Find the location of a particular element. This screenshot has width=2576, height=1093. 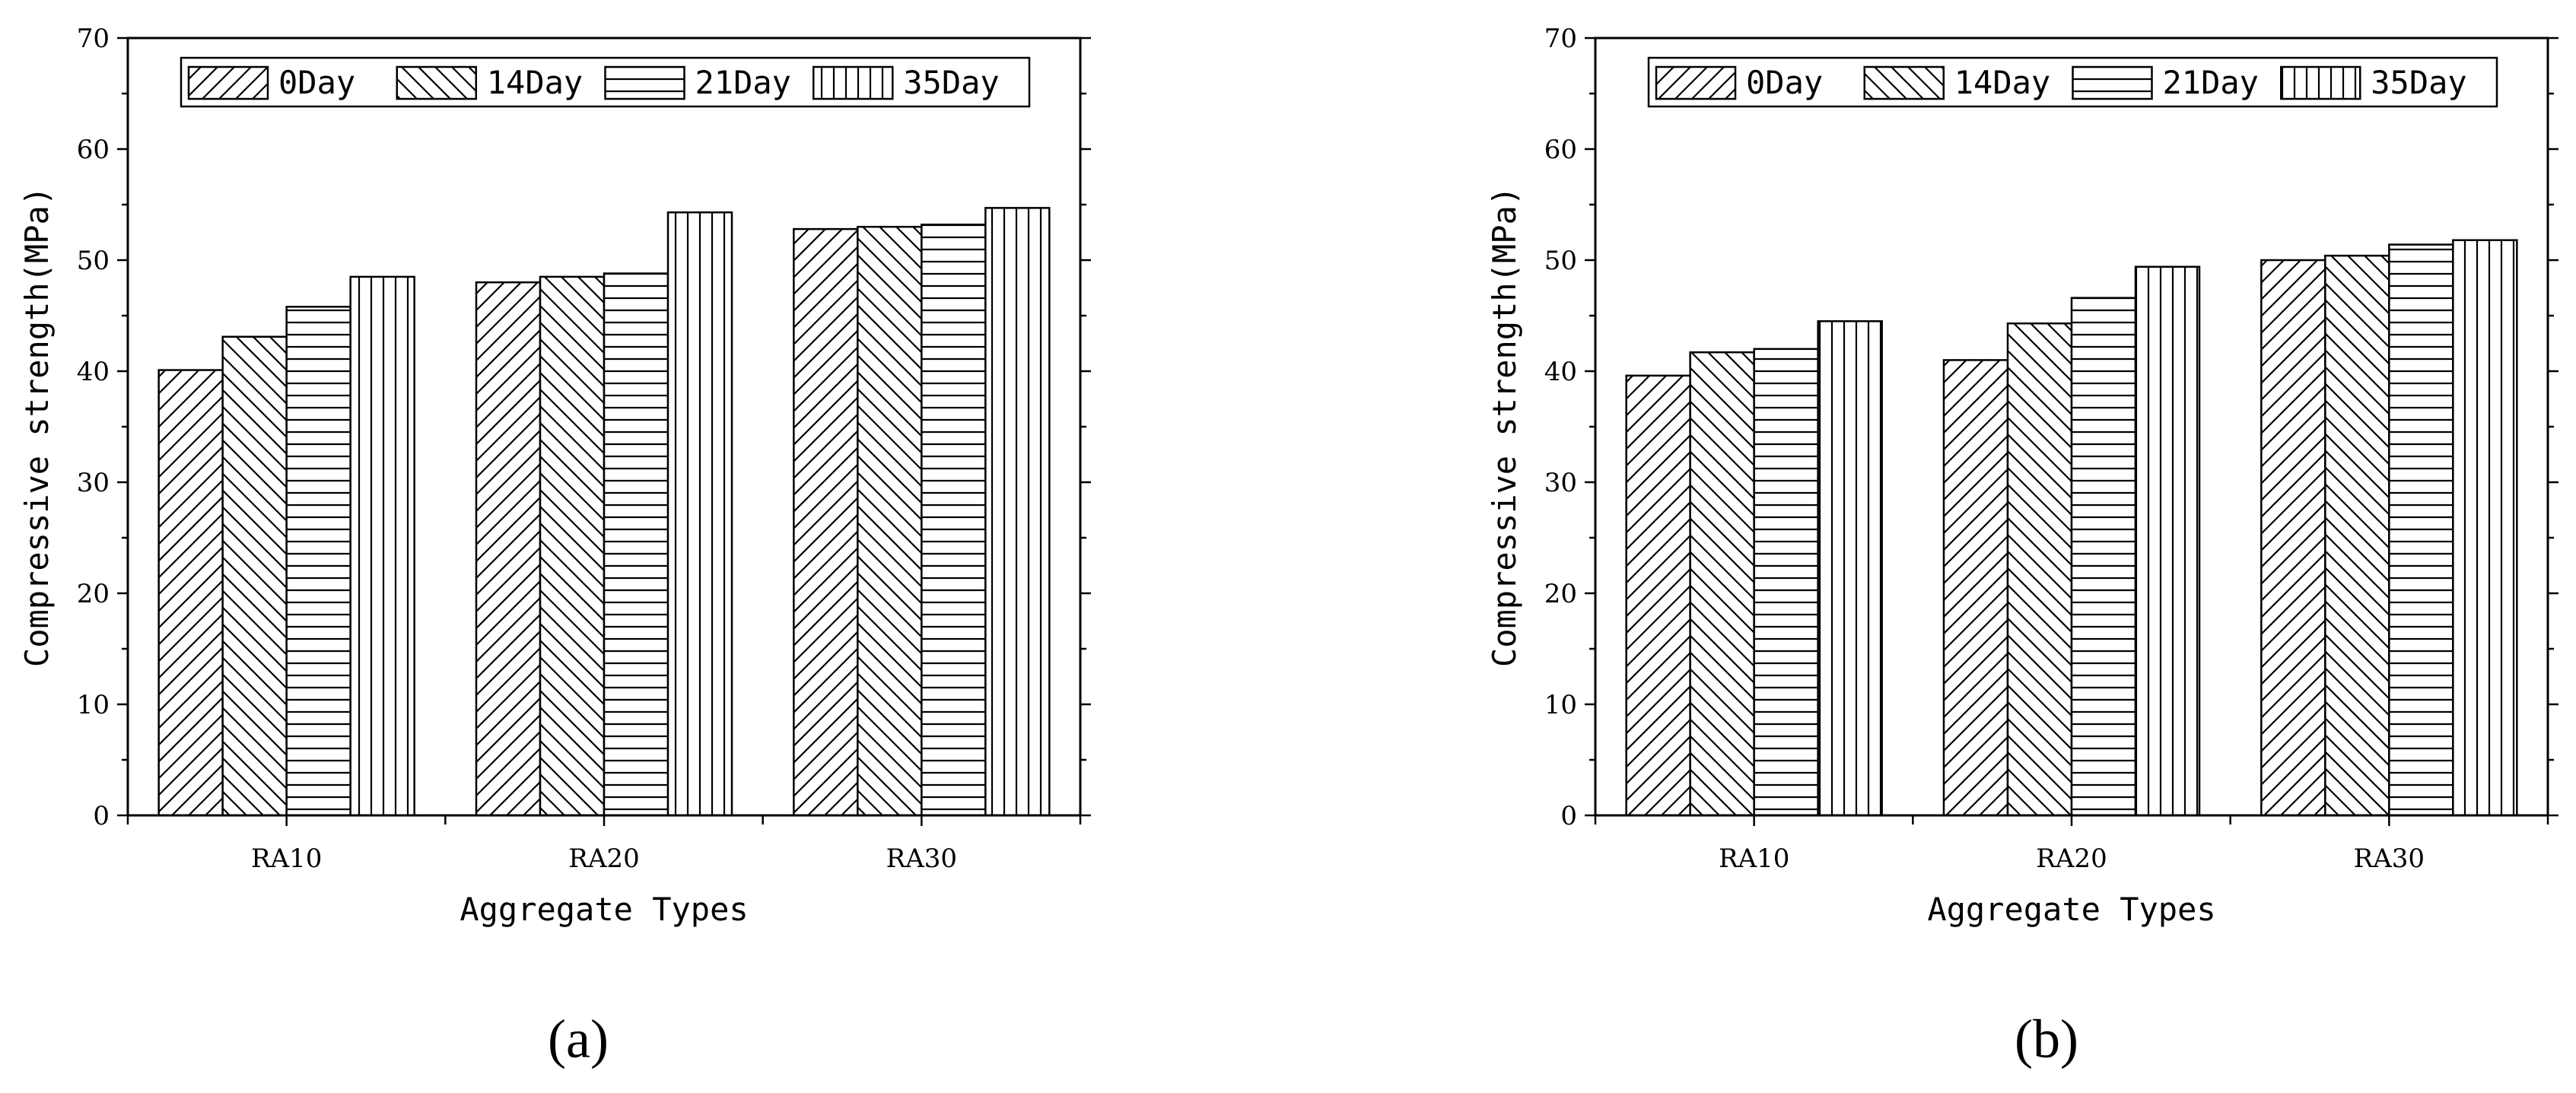

panel-label-a: (a) is located at coordinates (578, 1039).